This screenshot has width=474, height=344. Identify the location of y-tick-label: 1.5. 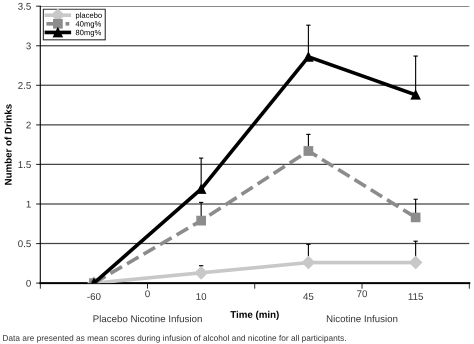
(24, 164).